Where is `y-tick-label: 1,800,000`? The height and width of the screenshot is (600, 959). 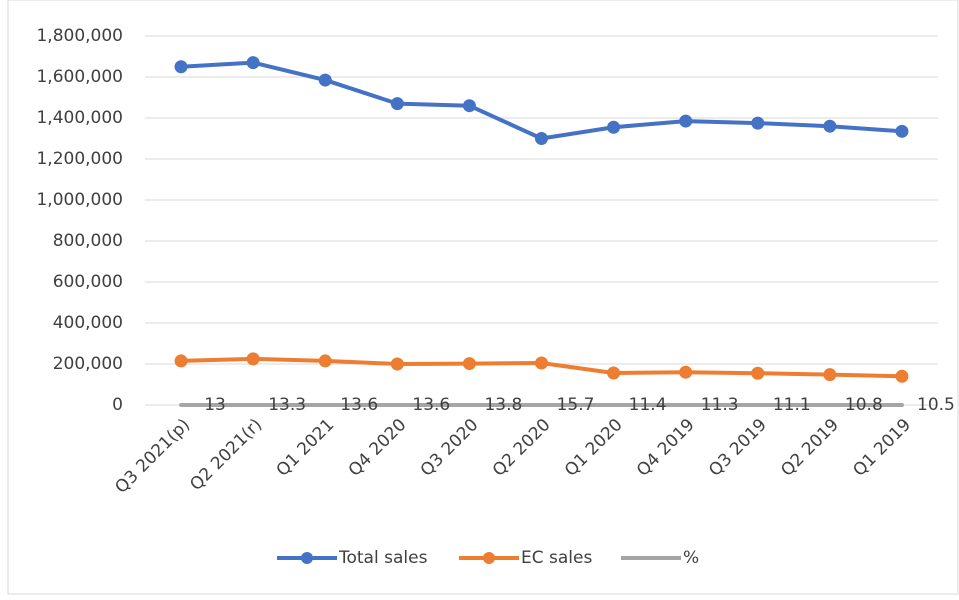 y-tick-label: 1,800,000 is located at coordinates (79, 36).